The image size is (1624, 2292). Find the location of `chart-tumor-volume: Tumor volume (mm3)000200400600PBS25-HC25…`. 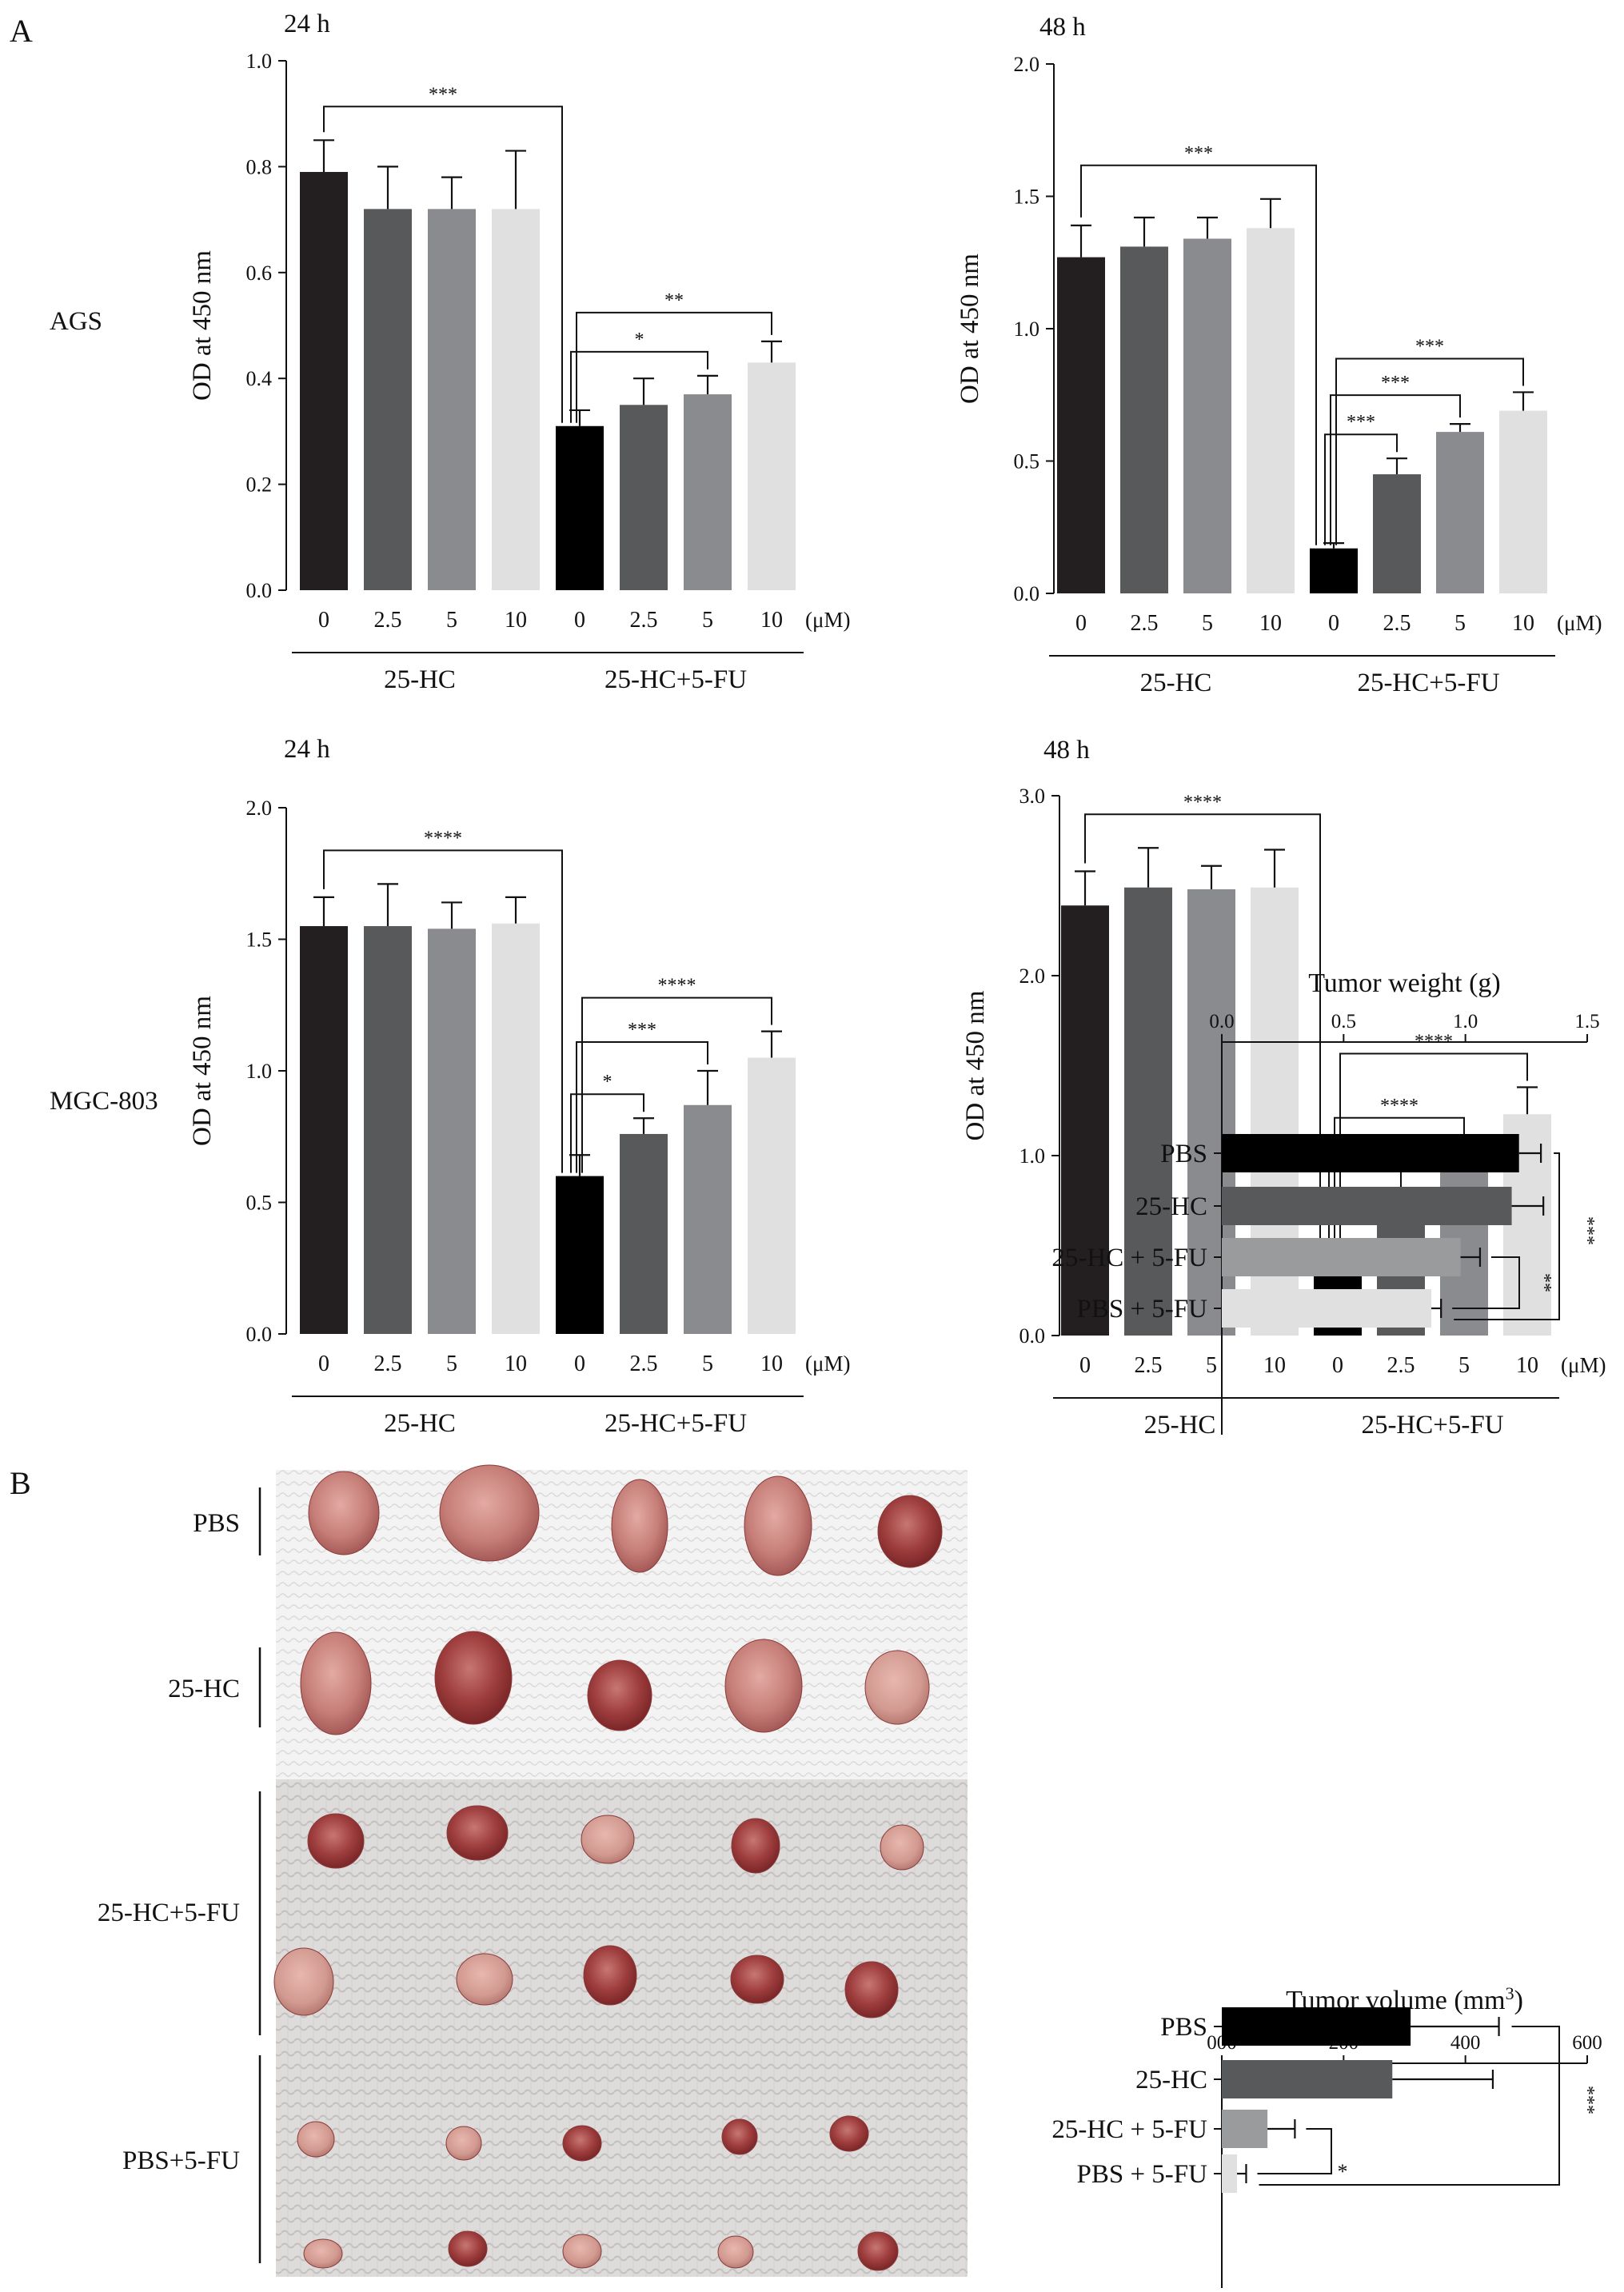

chart-tumor-volume: Tumor volume (mm3)000200400600PBS25-HC25… is located at coordinates (1327, 2137).